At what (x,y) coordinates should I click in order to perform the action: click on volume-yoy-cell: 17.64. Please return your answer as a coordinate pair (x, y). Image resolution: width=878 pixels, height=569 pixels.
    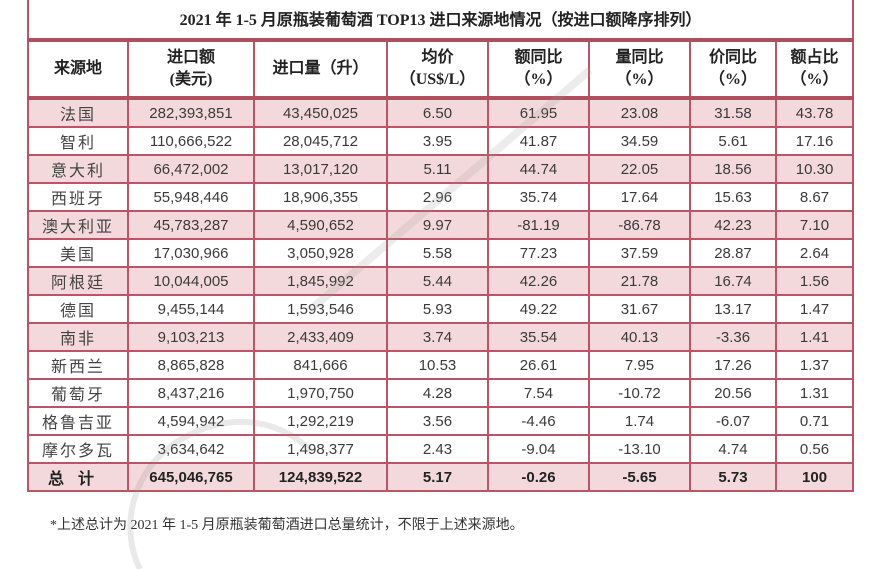
    Looking at the image, I should click on (639, 197).